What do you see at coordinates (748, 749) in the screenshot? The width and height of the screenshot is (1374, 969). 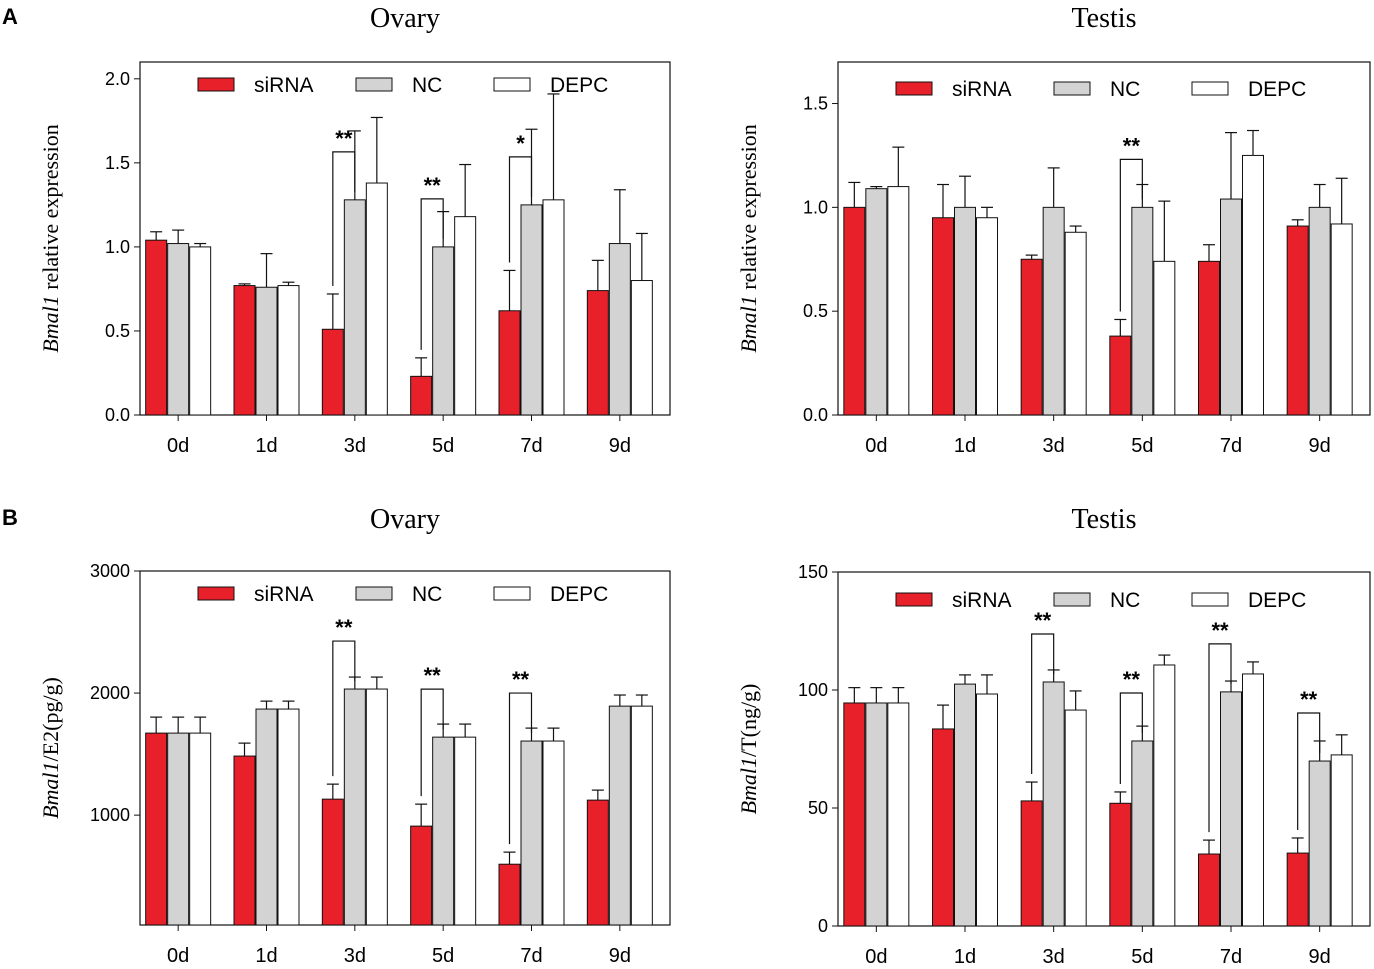 I see `y-axis-label: Bmal1/T(ng/g)` at bounding box center [748, 749].